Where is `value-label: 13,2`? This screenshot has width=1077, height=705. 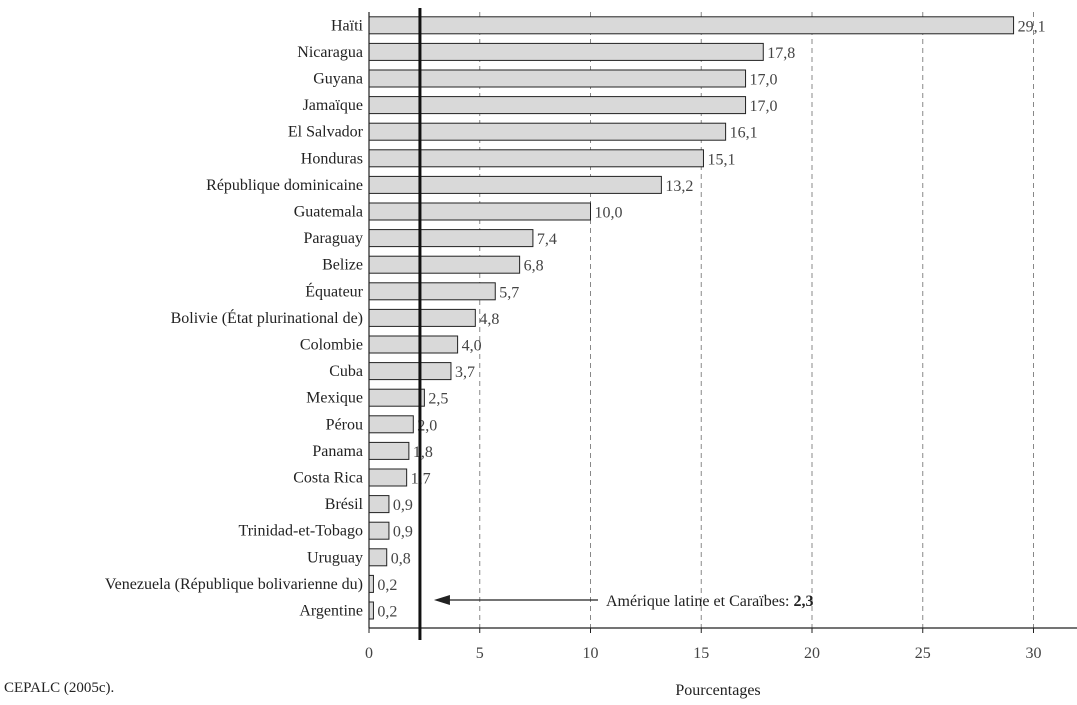 value-label: 13,2 is located at coordinates (679, 186).